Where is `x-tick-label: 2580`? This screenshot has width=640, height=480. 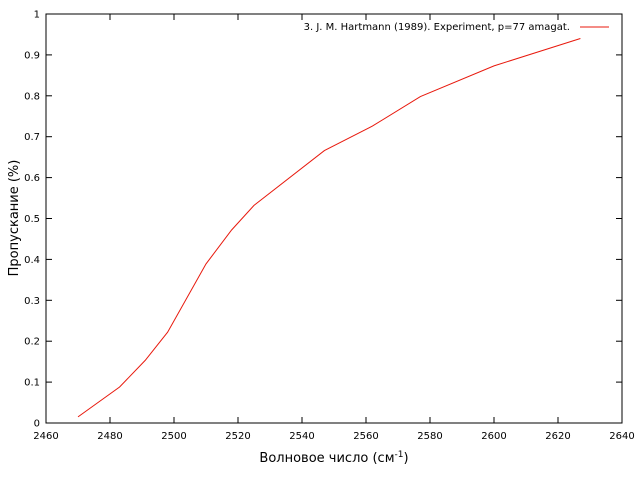 x-tick-label: 2580 is located at coordinates (429, 436).